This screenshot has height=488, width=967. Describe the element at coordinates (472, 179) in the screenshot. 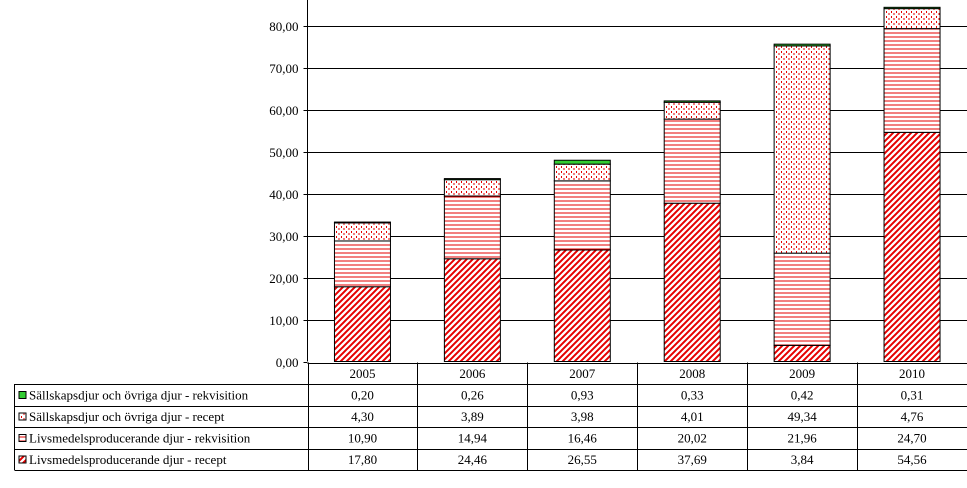

I see `bar-segment-2006-s3` at that location.